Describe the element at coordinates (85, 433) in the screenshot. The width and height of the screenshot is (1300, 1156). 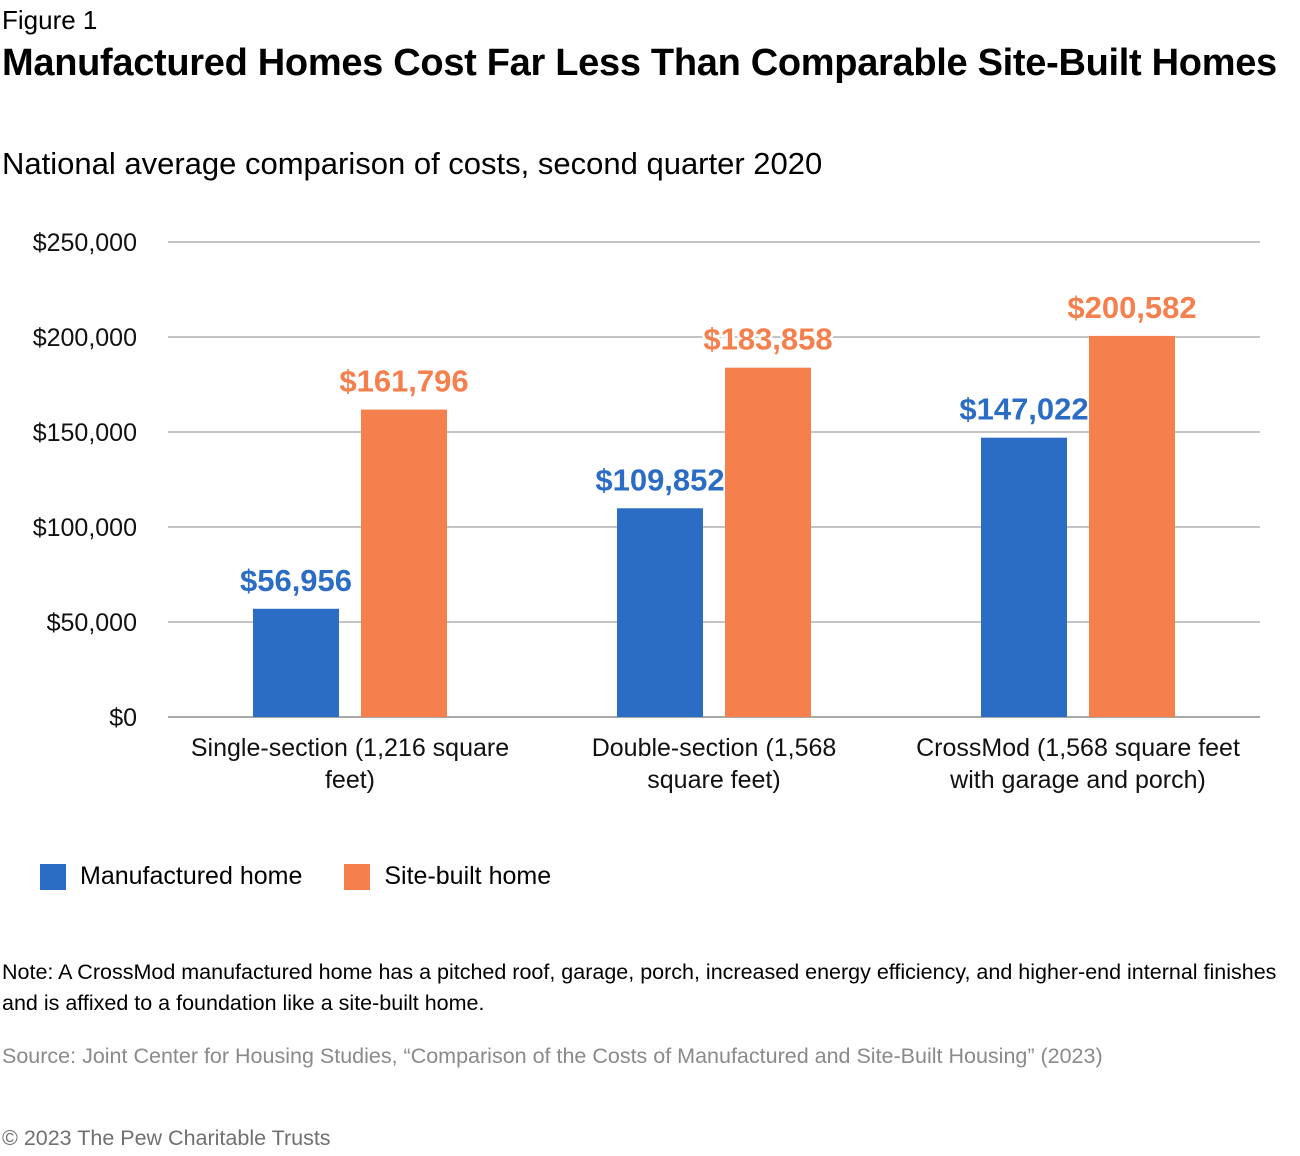
I see `y-tick-label: $150,000` at that location.